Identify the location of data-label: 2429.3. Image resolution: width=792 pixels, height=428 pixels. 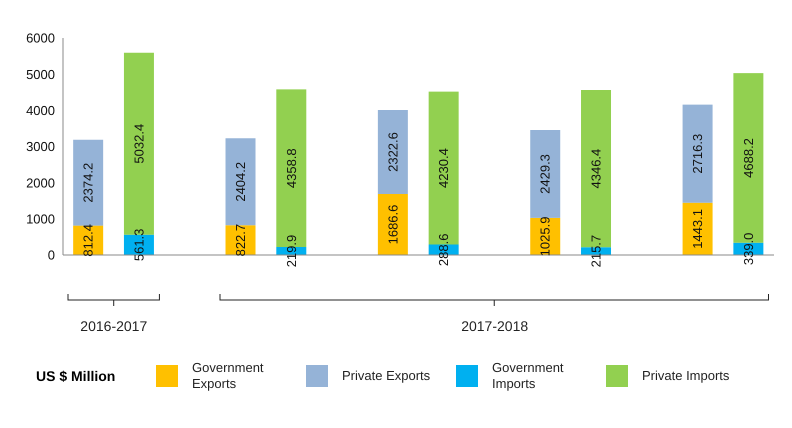
(545, 174).